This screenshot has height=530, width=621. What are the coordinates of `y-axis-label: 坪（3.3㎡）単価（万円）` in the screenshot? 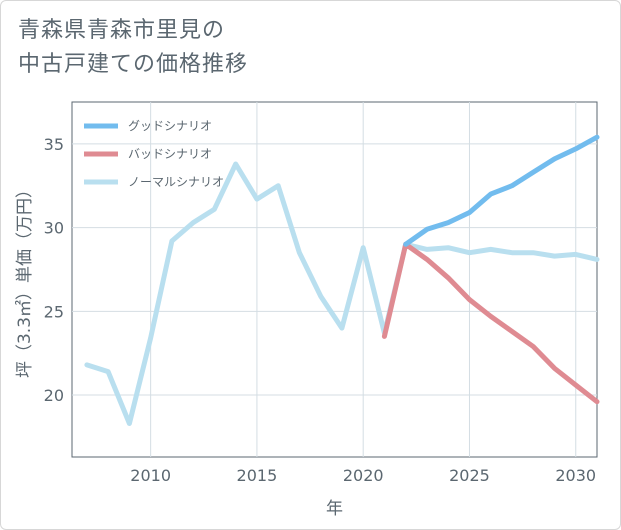 It's located at (25, 279).